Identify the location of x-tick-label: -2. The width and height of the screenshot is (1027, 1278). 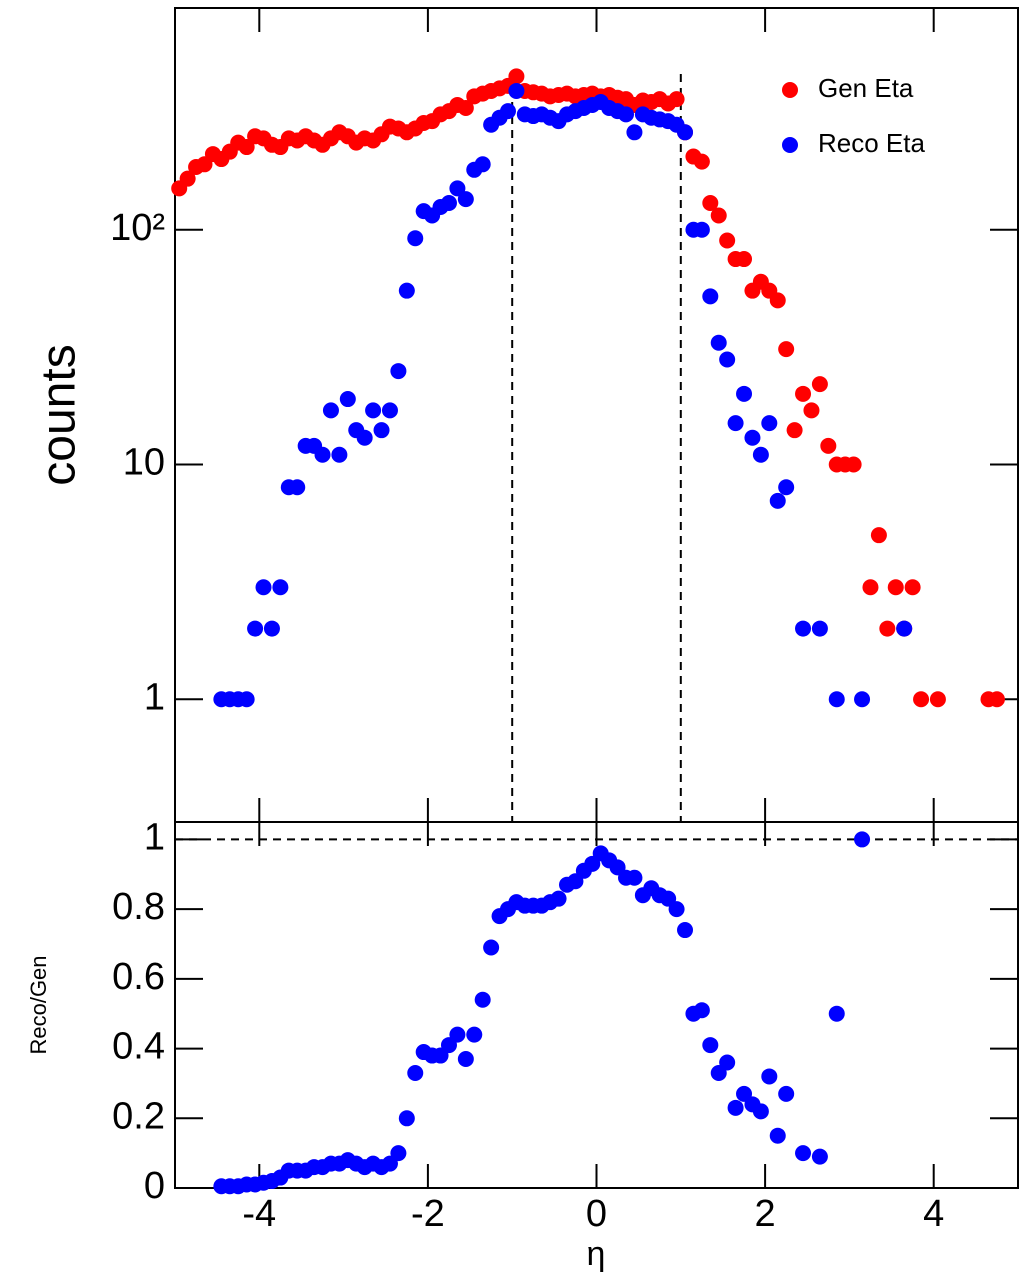
(428, 1214).